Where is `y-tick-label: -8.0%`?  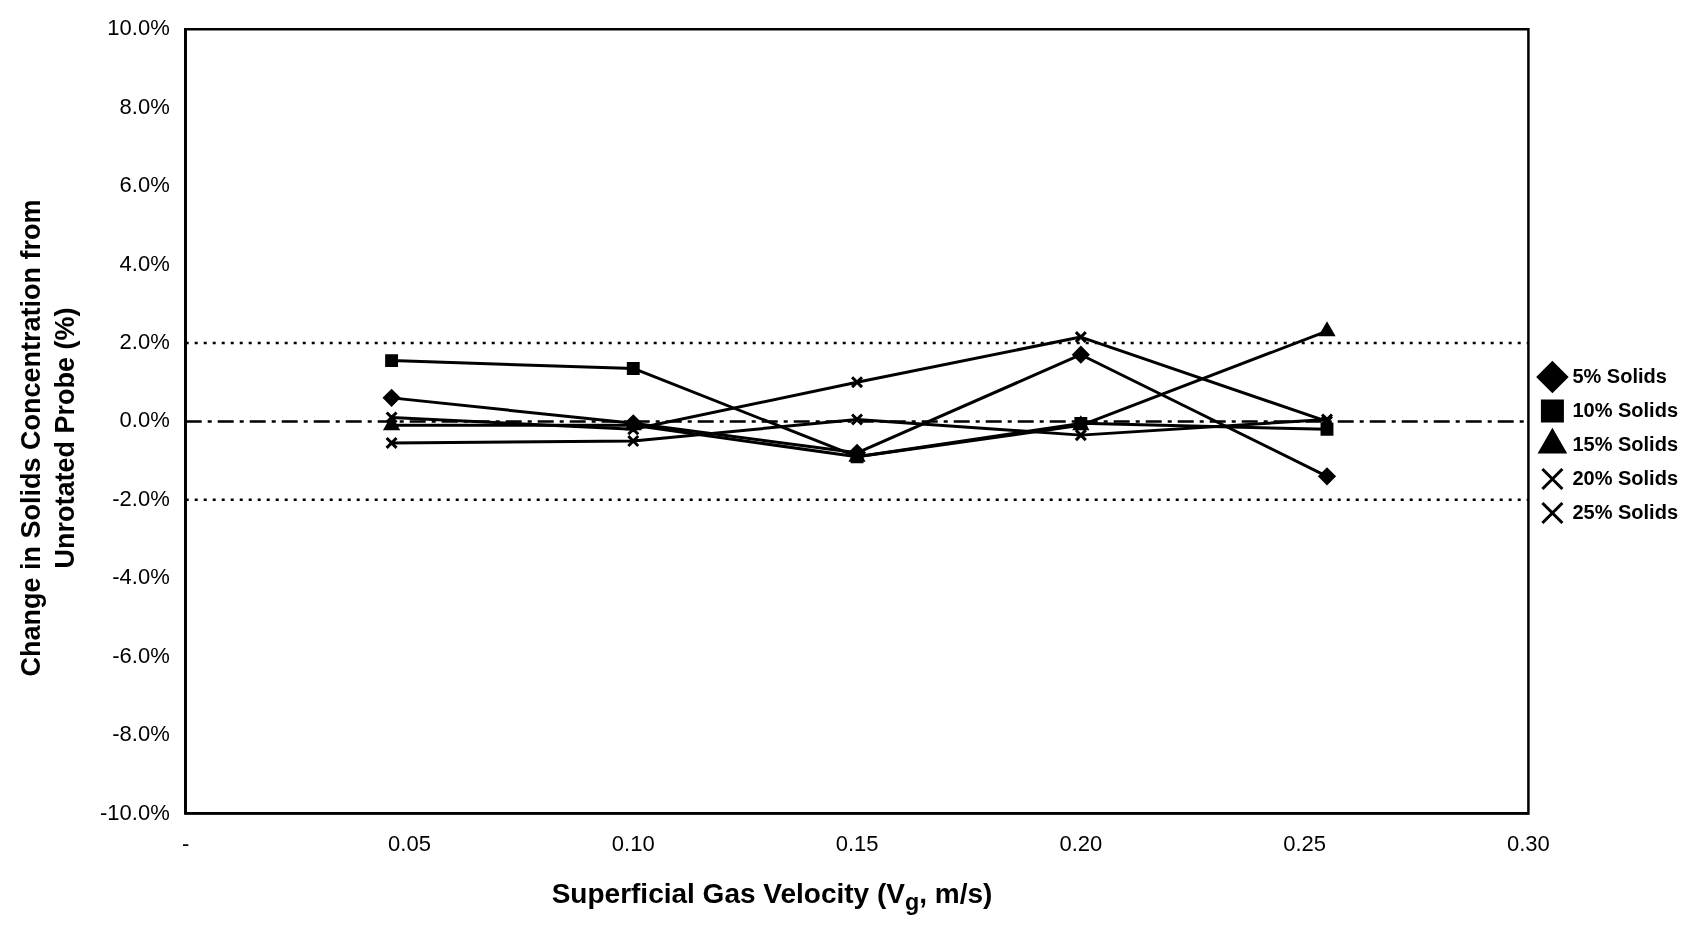
y-tick-label: -8.0% is located at coordinates (141, 734).